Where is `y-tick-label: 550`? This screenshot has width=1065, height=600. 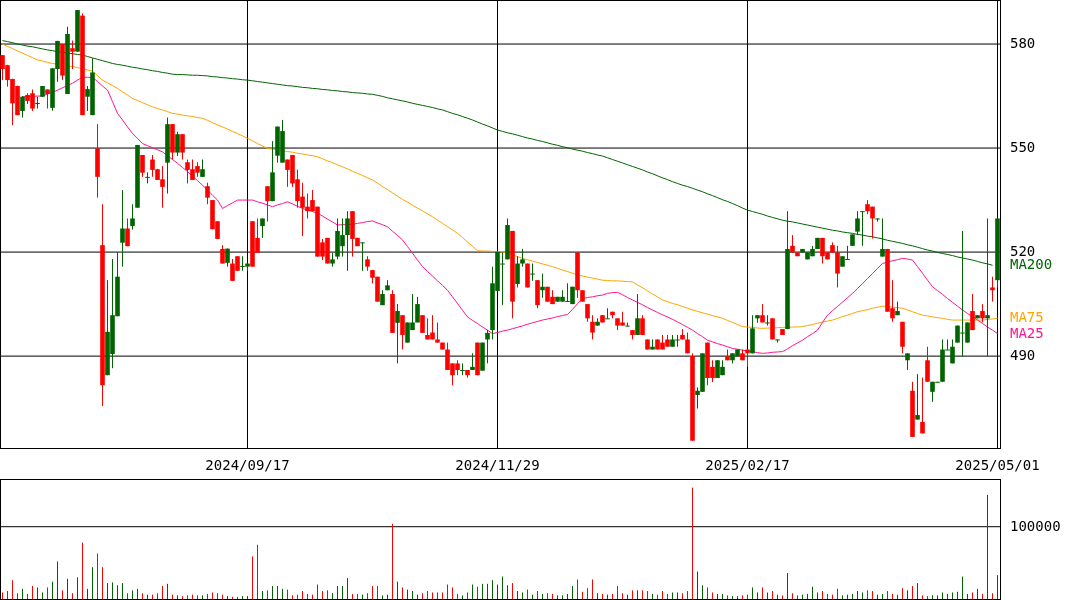 y-tick-label: 550 is located at coordinates (1023, 147).